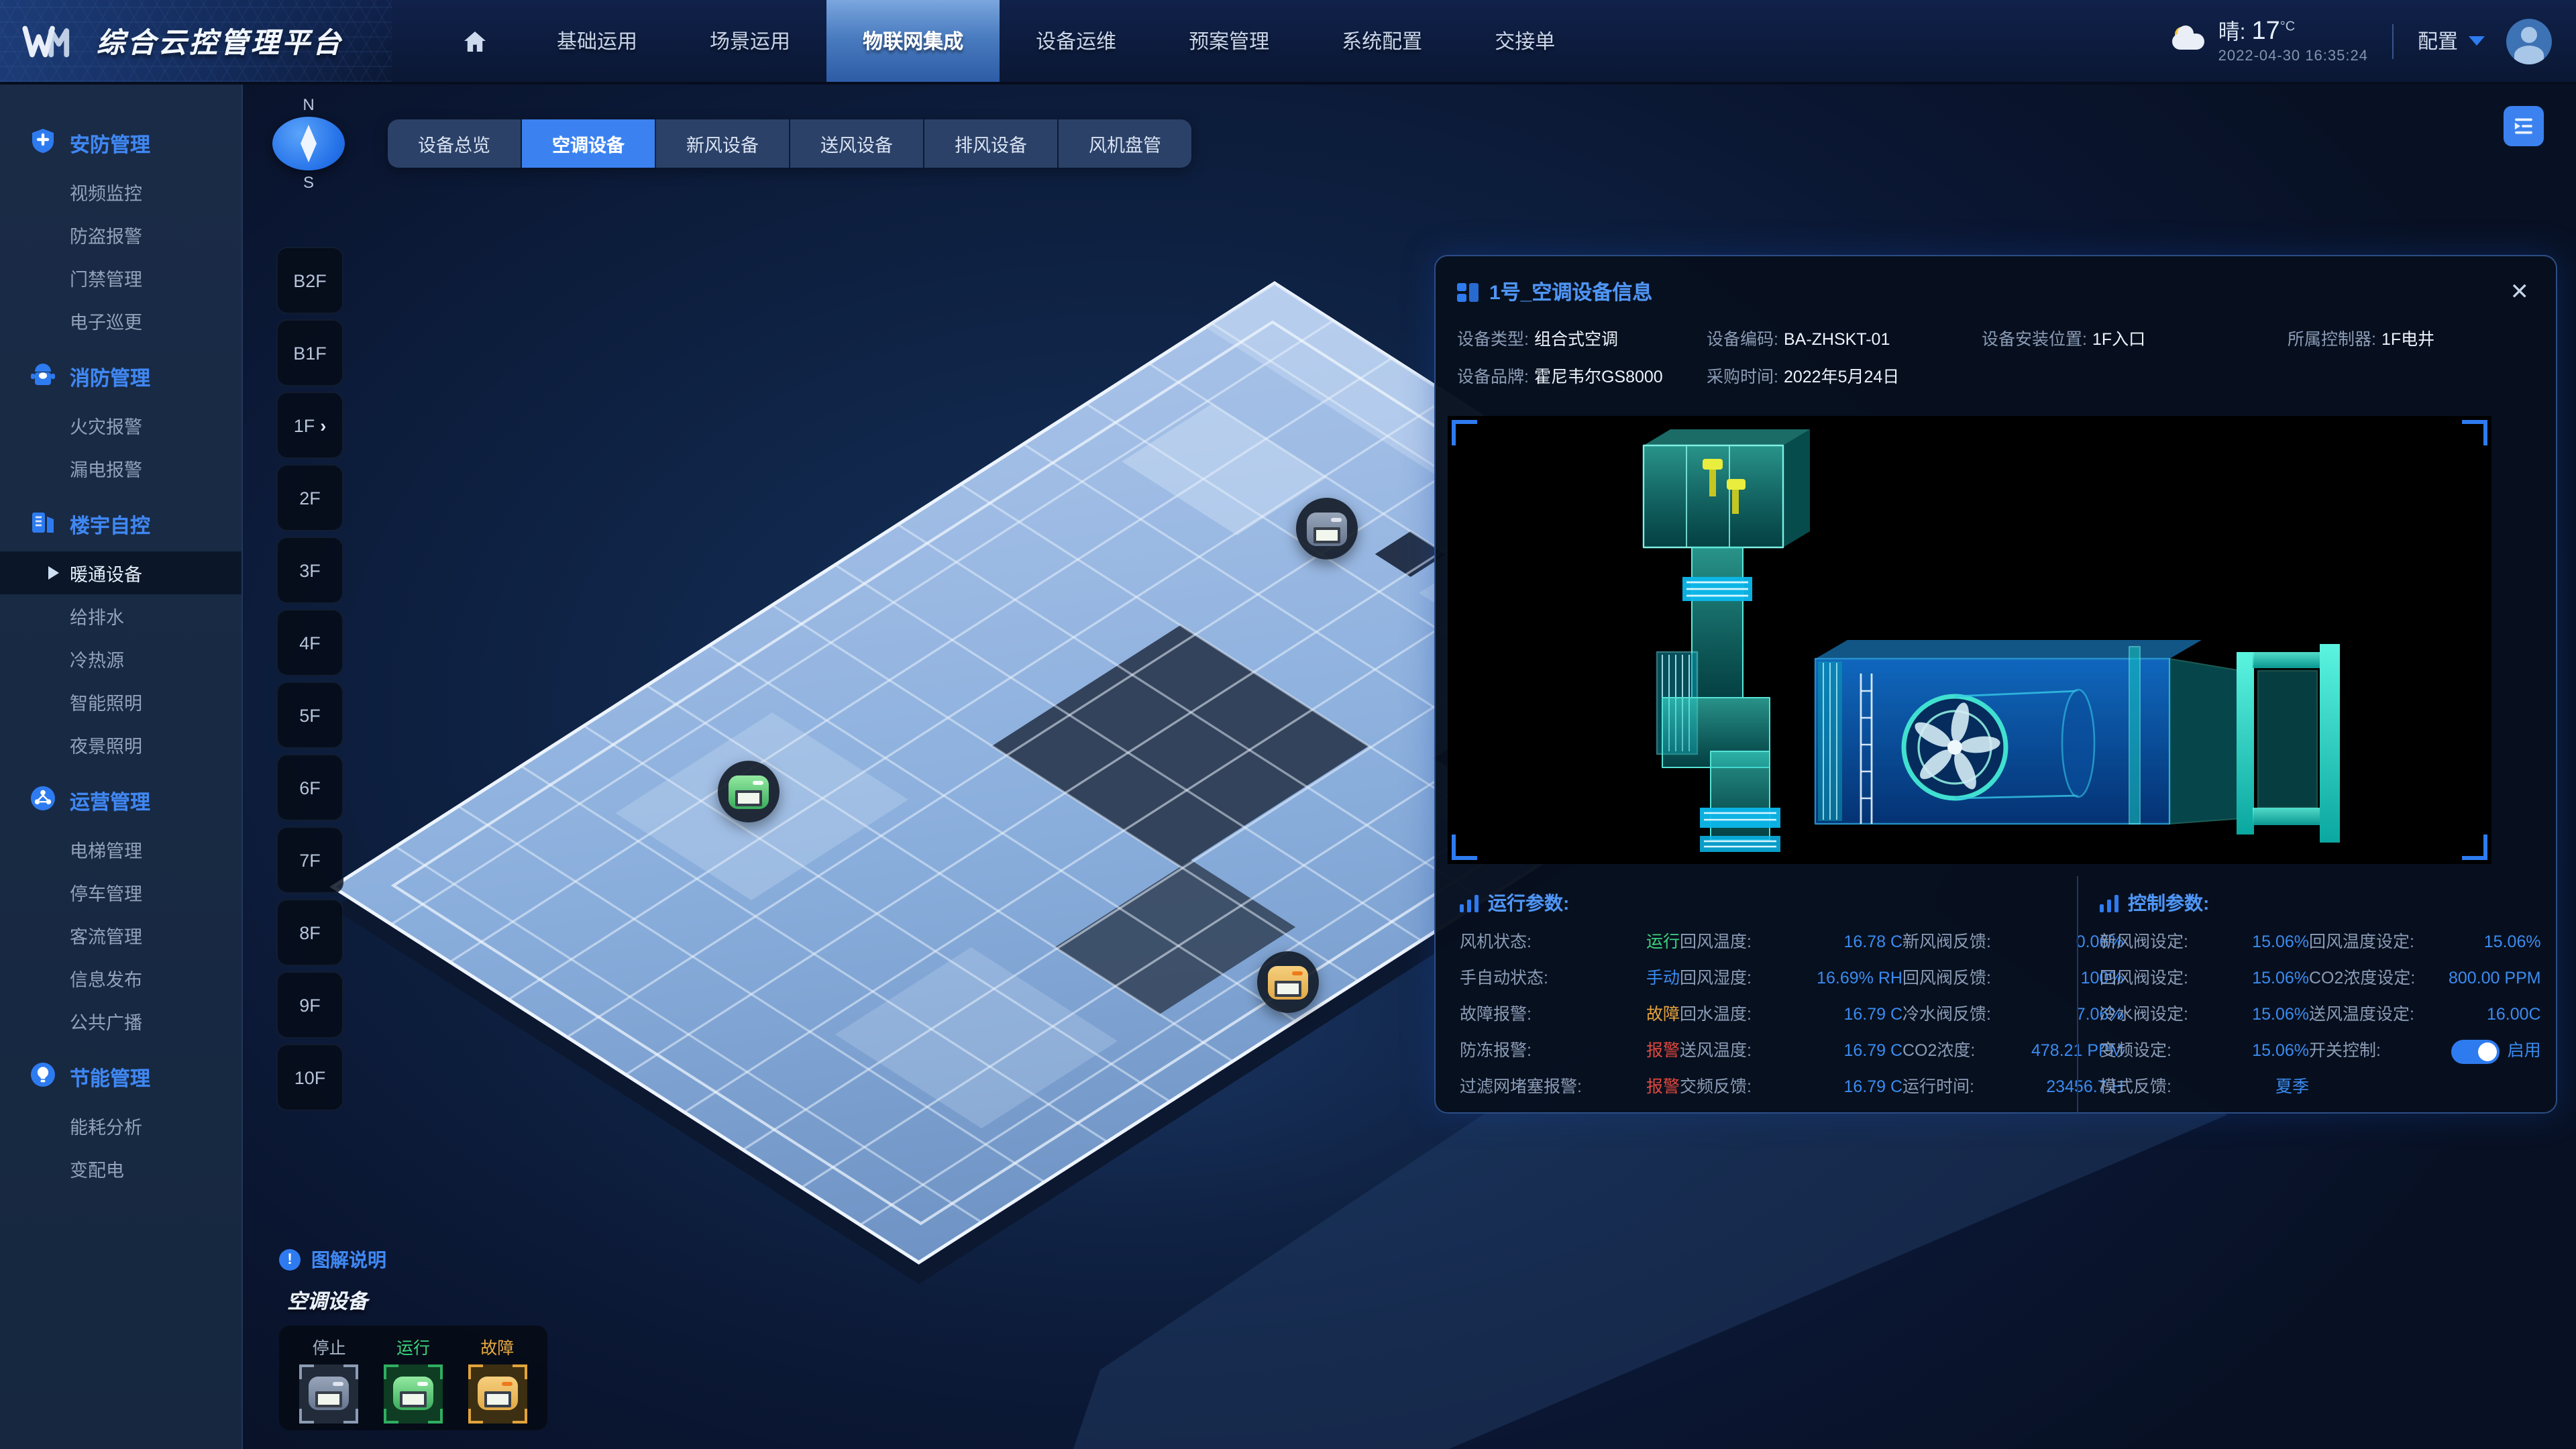  What do you see at coordinates (2451, 41) in the screenshot?
I see `config-menu: 配置` at bounding box center [2451, 41].